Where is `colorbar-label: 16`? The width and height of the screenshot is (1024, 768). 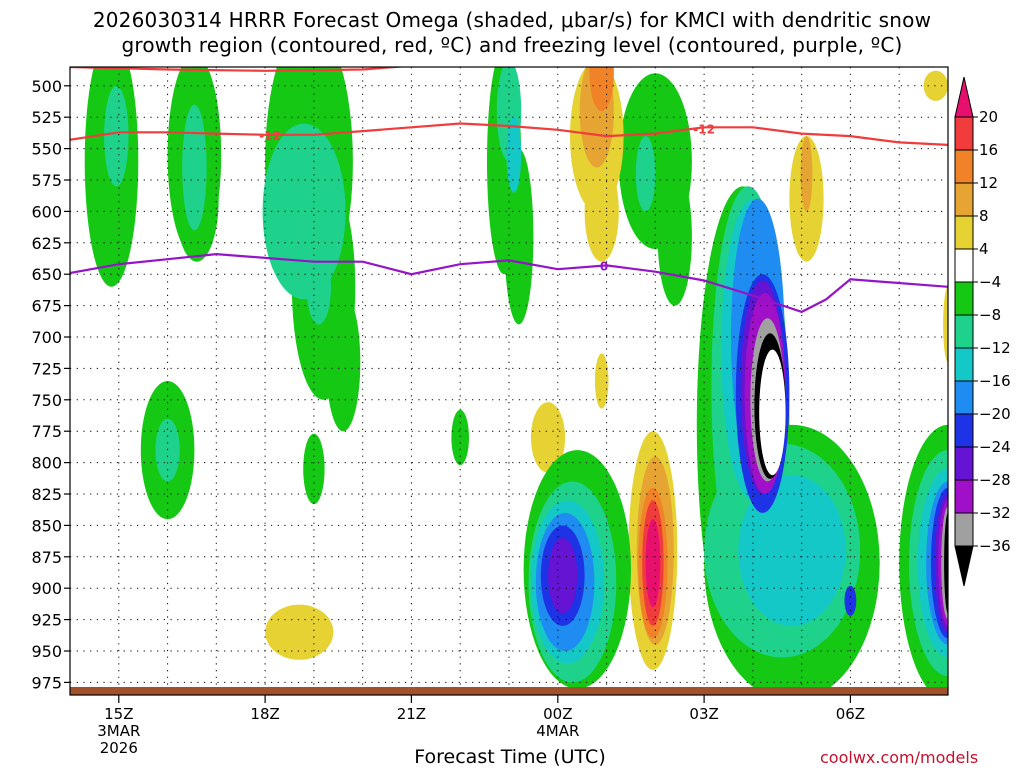 colorbar-label: 16 is located at coordinates (988, 150).